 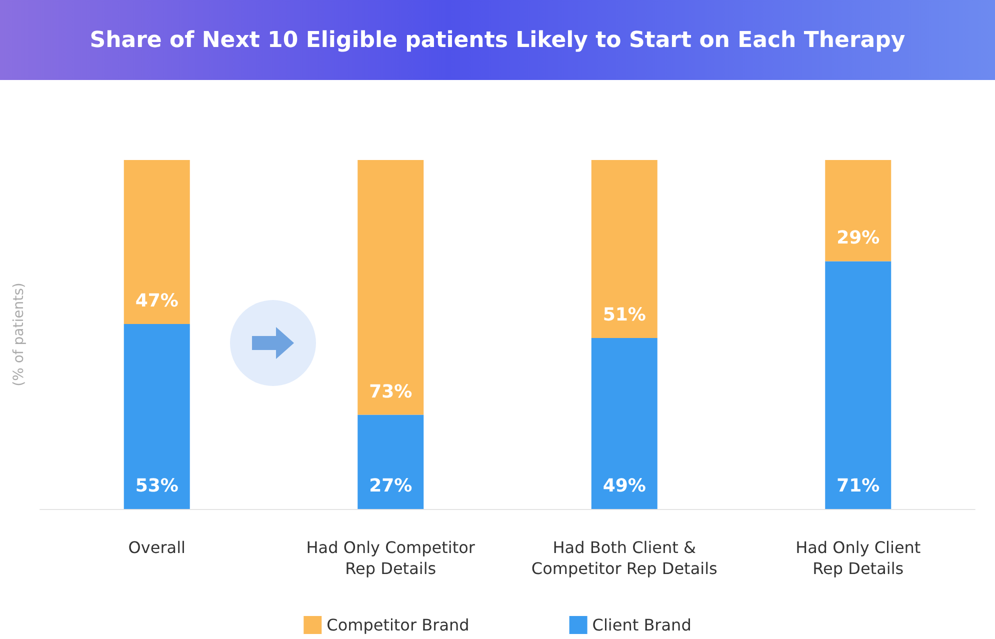 I want to click on data-label: 27%, so click(x=390, y=486).